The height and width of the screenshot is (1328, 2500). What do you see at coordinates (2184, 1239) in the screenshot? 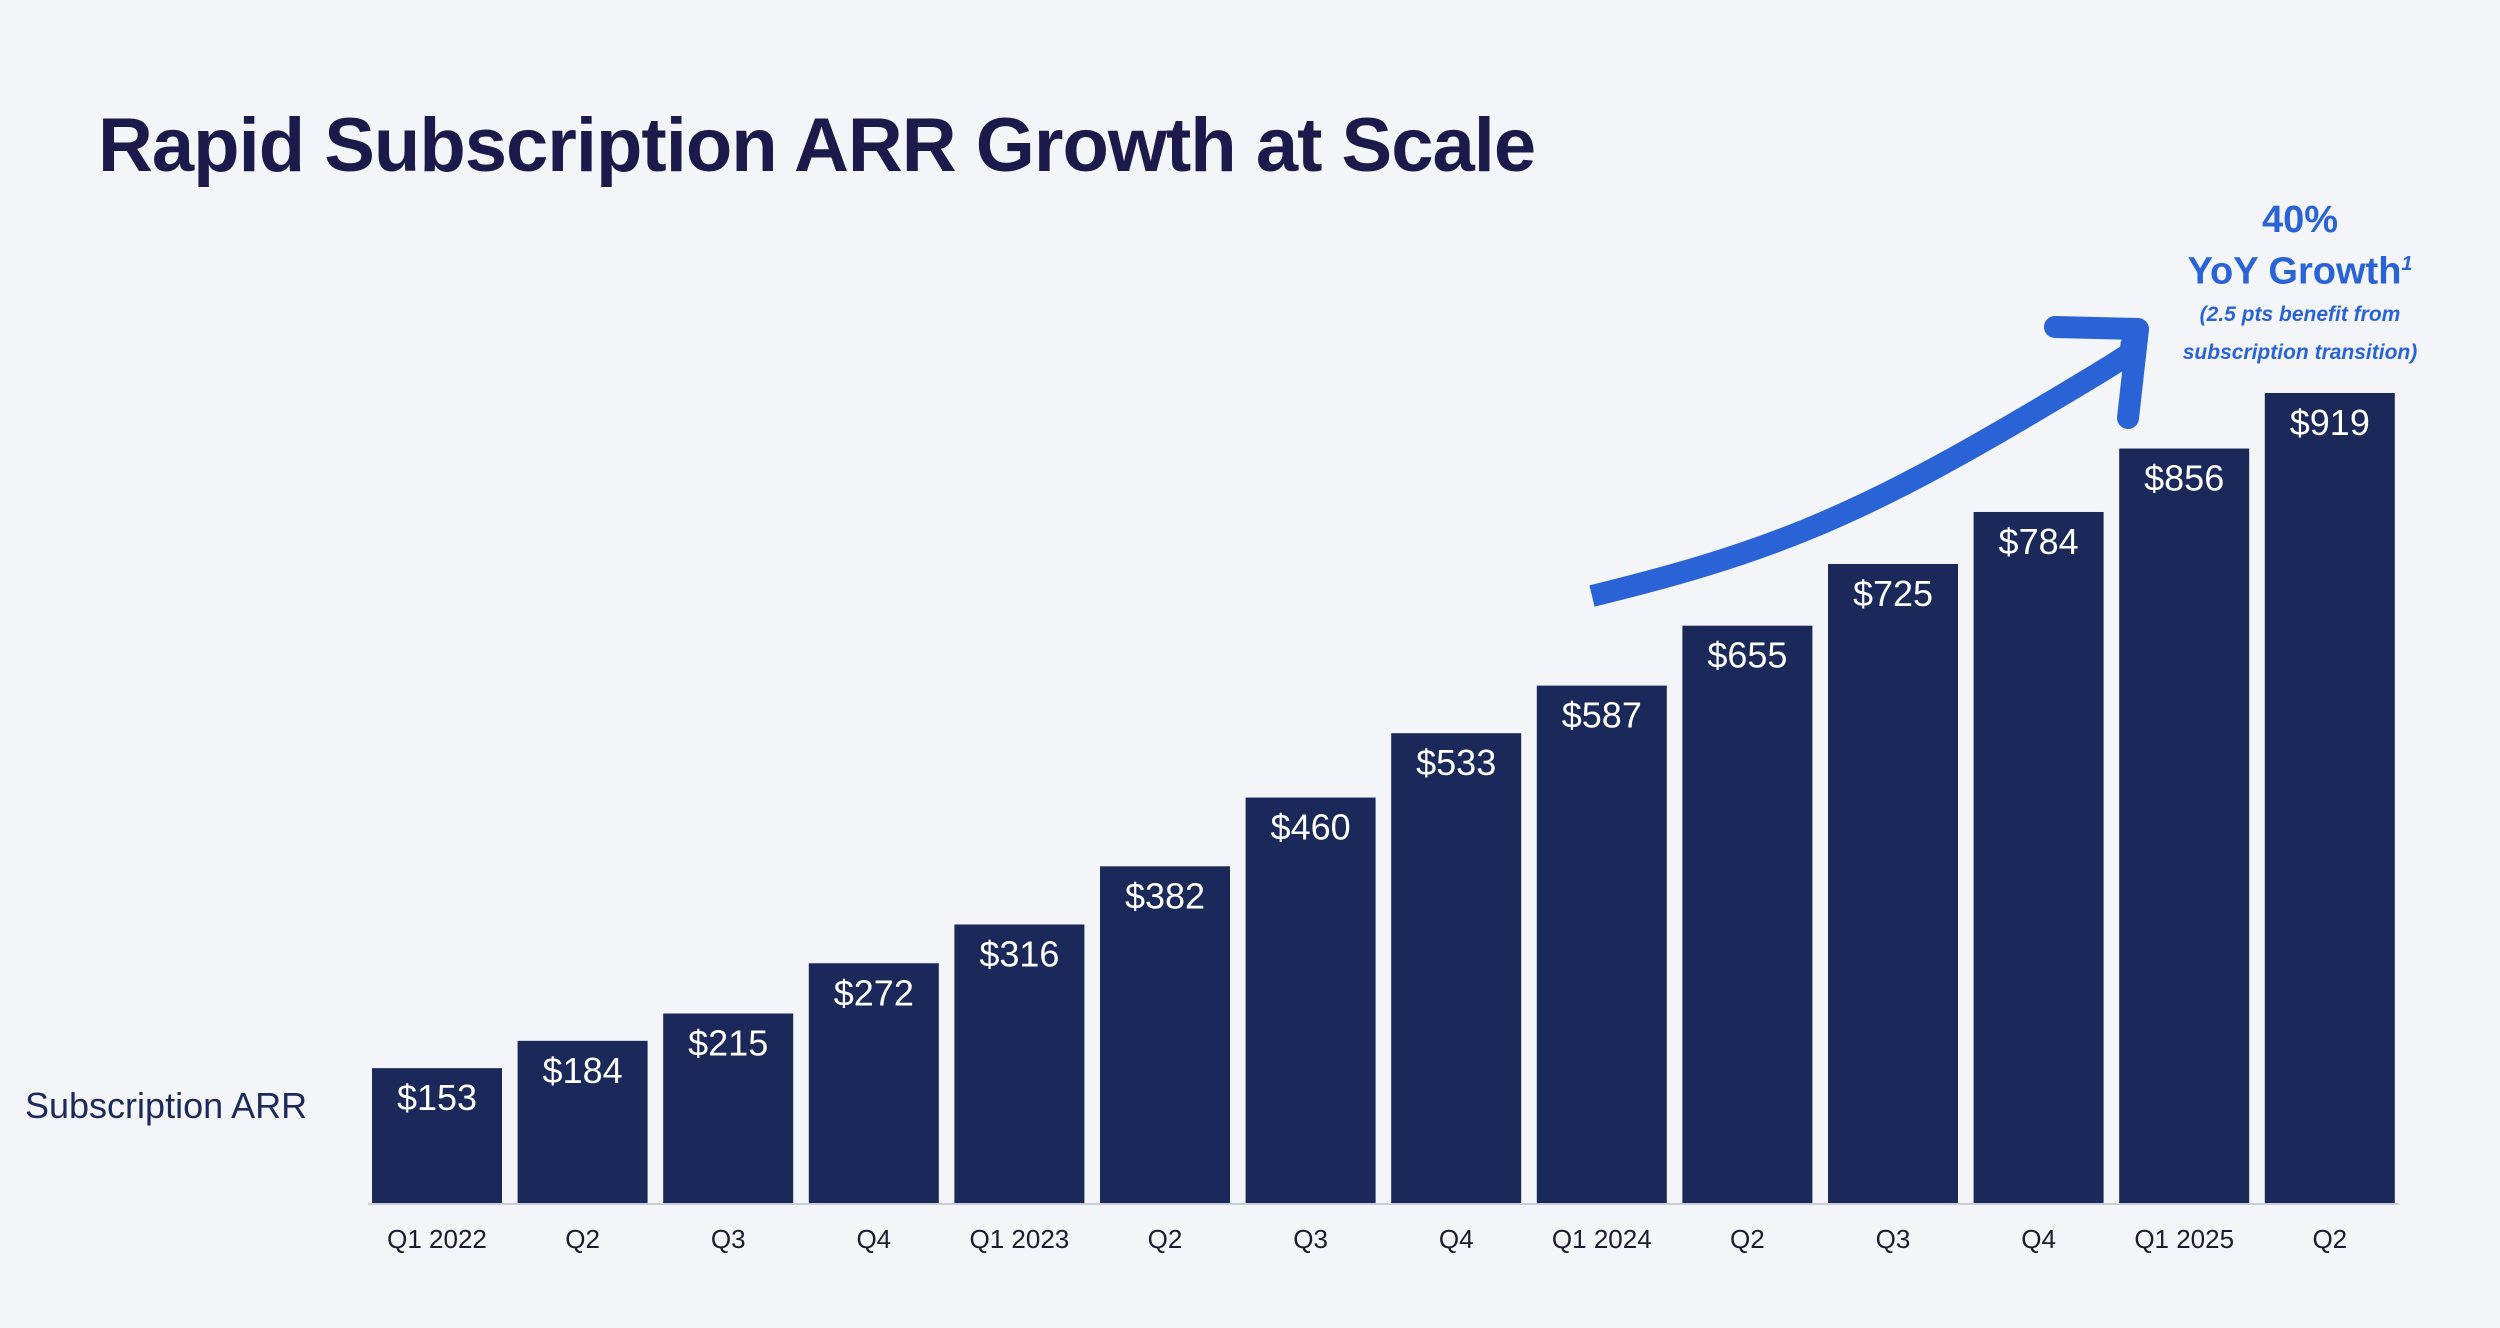
I see `x-tick-label: Q1 2025` at bounding box center [2184, 1239].